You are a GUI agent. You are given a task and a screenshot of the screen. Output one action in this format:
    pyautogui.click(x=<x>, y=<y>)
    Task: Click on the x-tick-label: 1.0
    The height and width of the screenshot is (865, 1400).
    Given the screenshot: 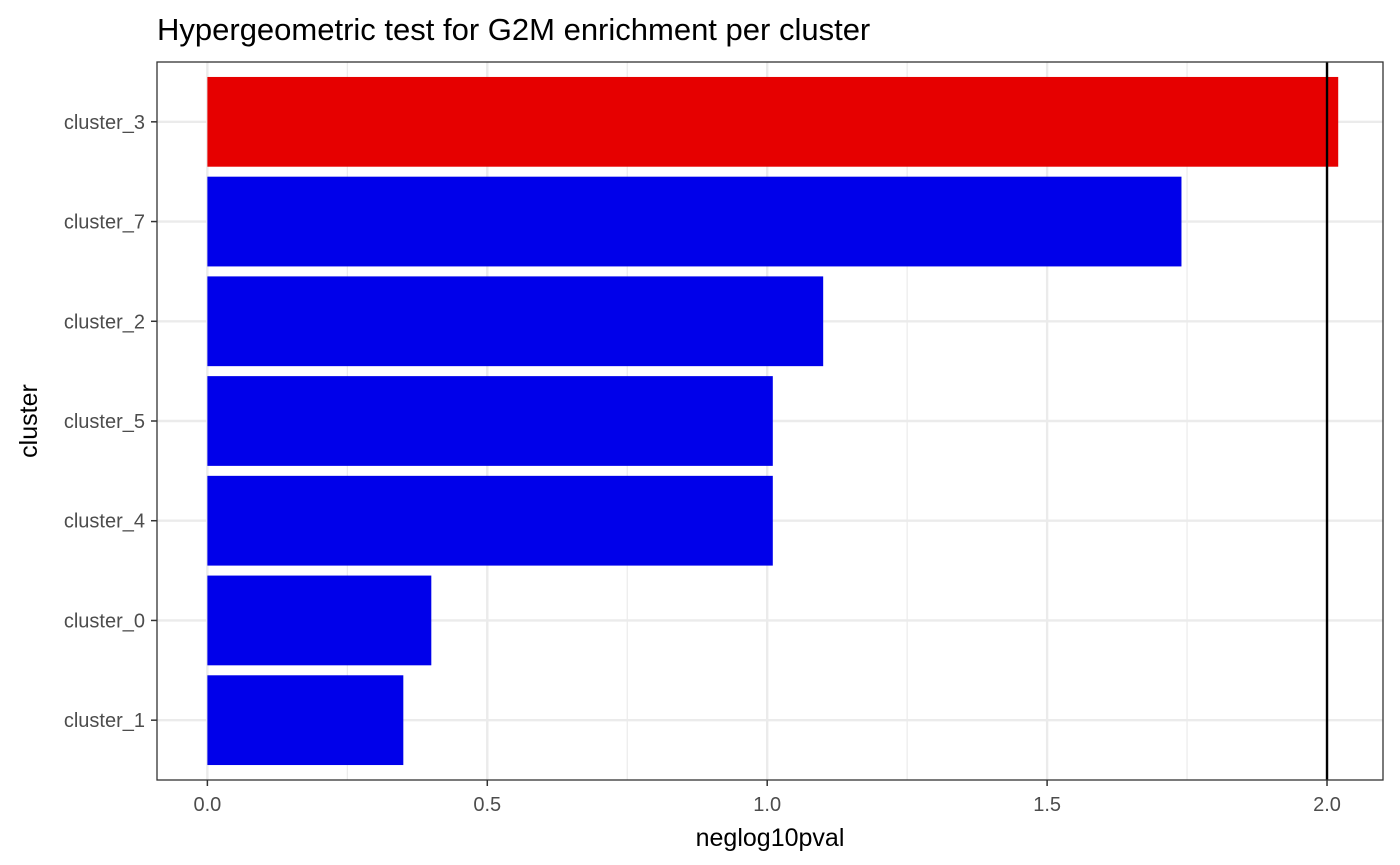 What is the action you would take?
    pyautogui.click(x=767, y=805)
    